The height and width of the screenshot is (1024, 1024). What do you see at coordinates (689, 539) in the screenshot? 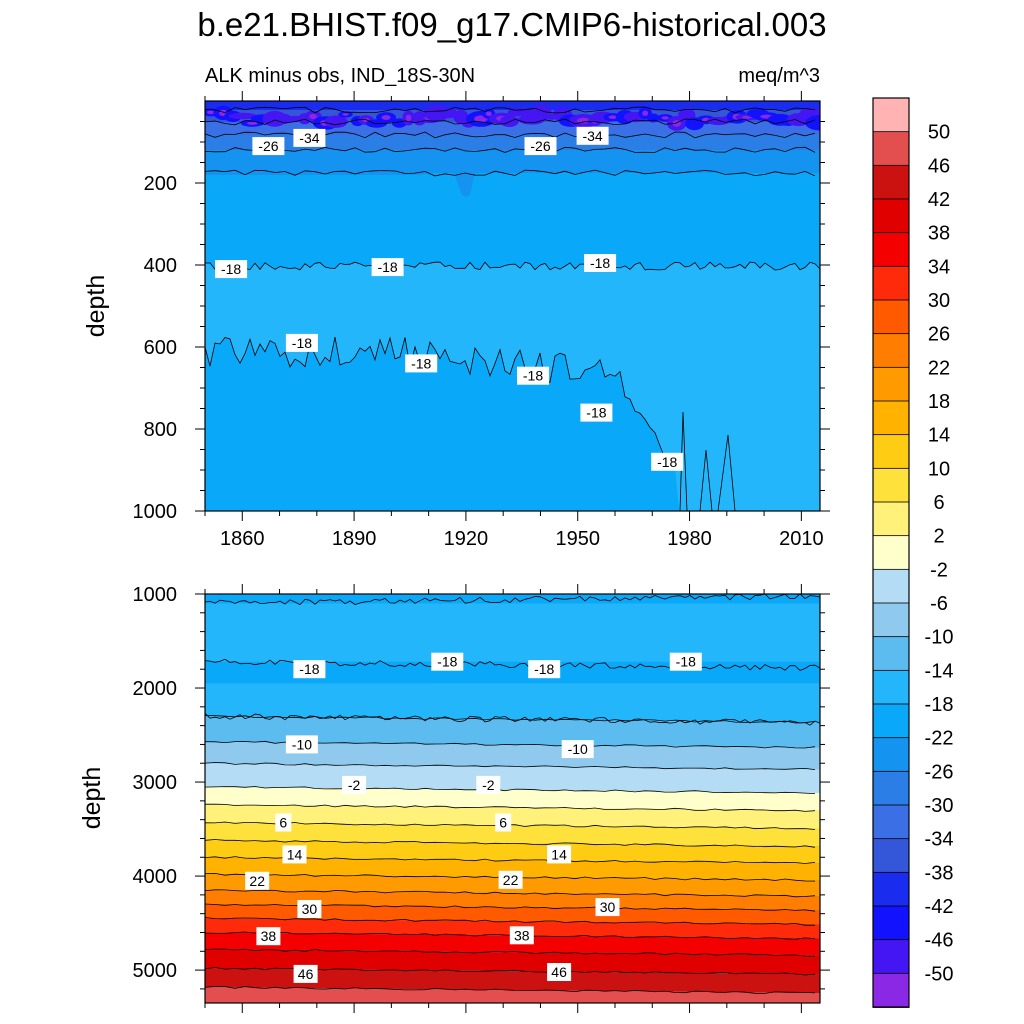
I see `x-tick-label: 1980` at bounding box center [689, 539].